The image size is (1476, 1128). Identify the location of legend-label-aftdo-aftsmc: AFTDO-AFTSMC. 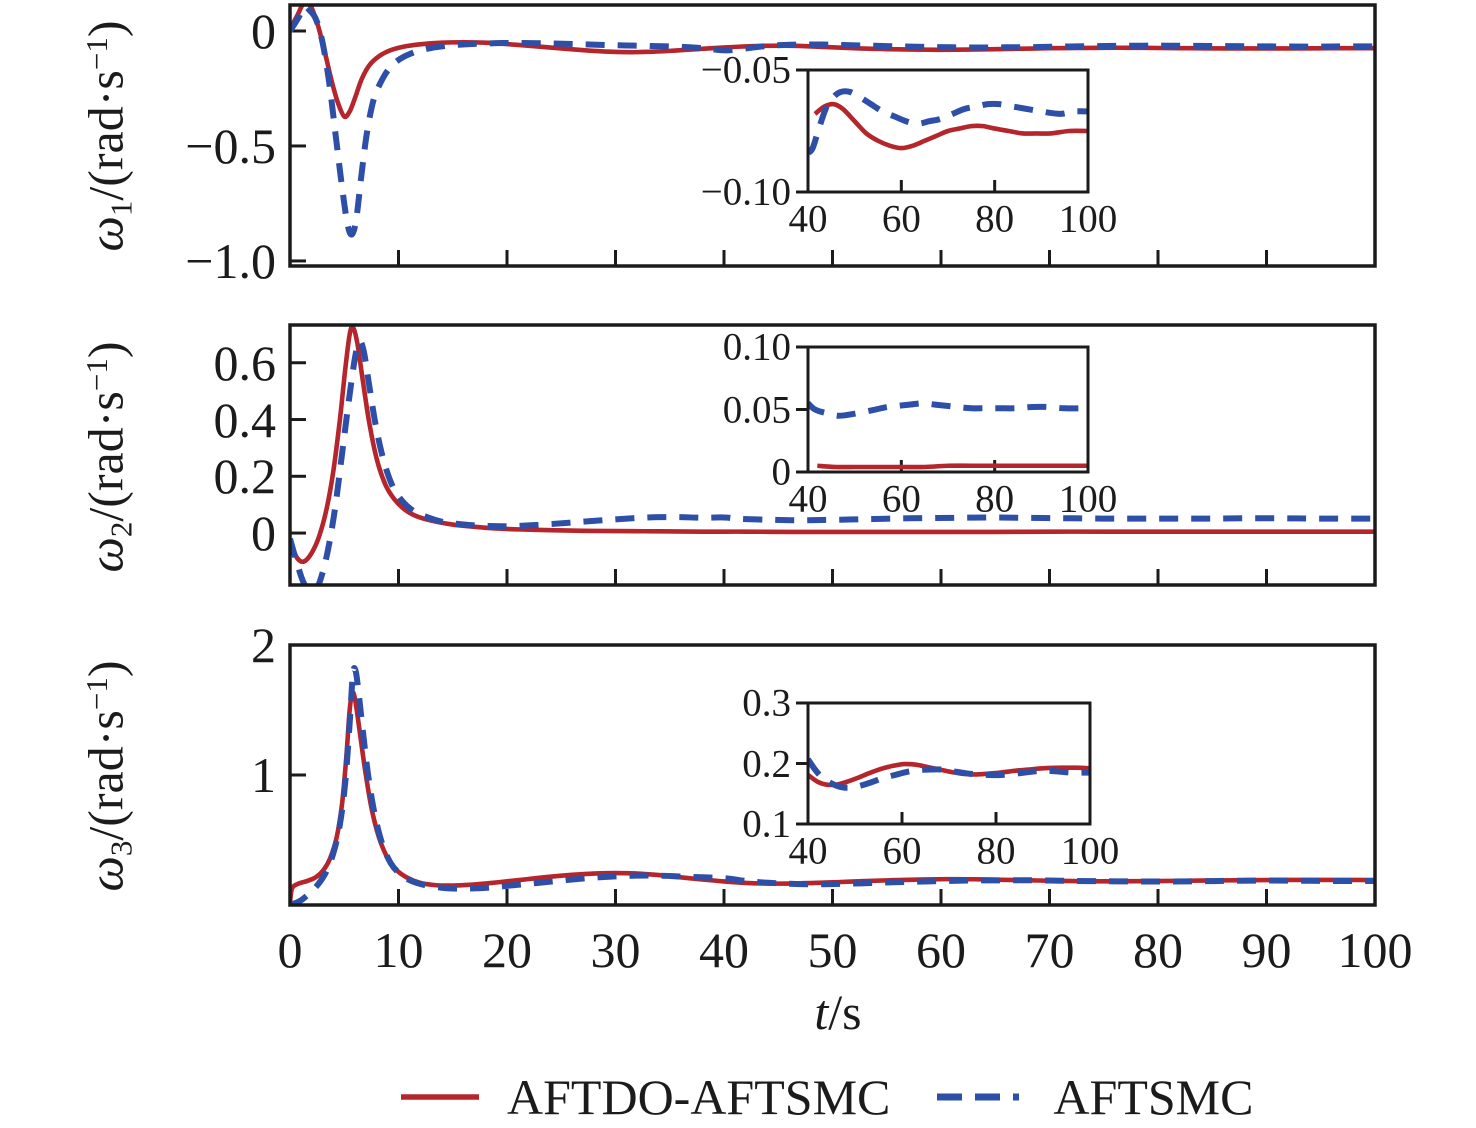
(699, 1097).